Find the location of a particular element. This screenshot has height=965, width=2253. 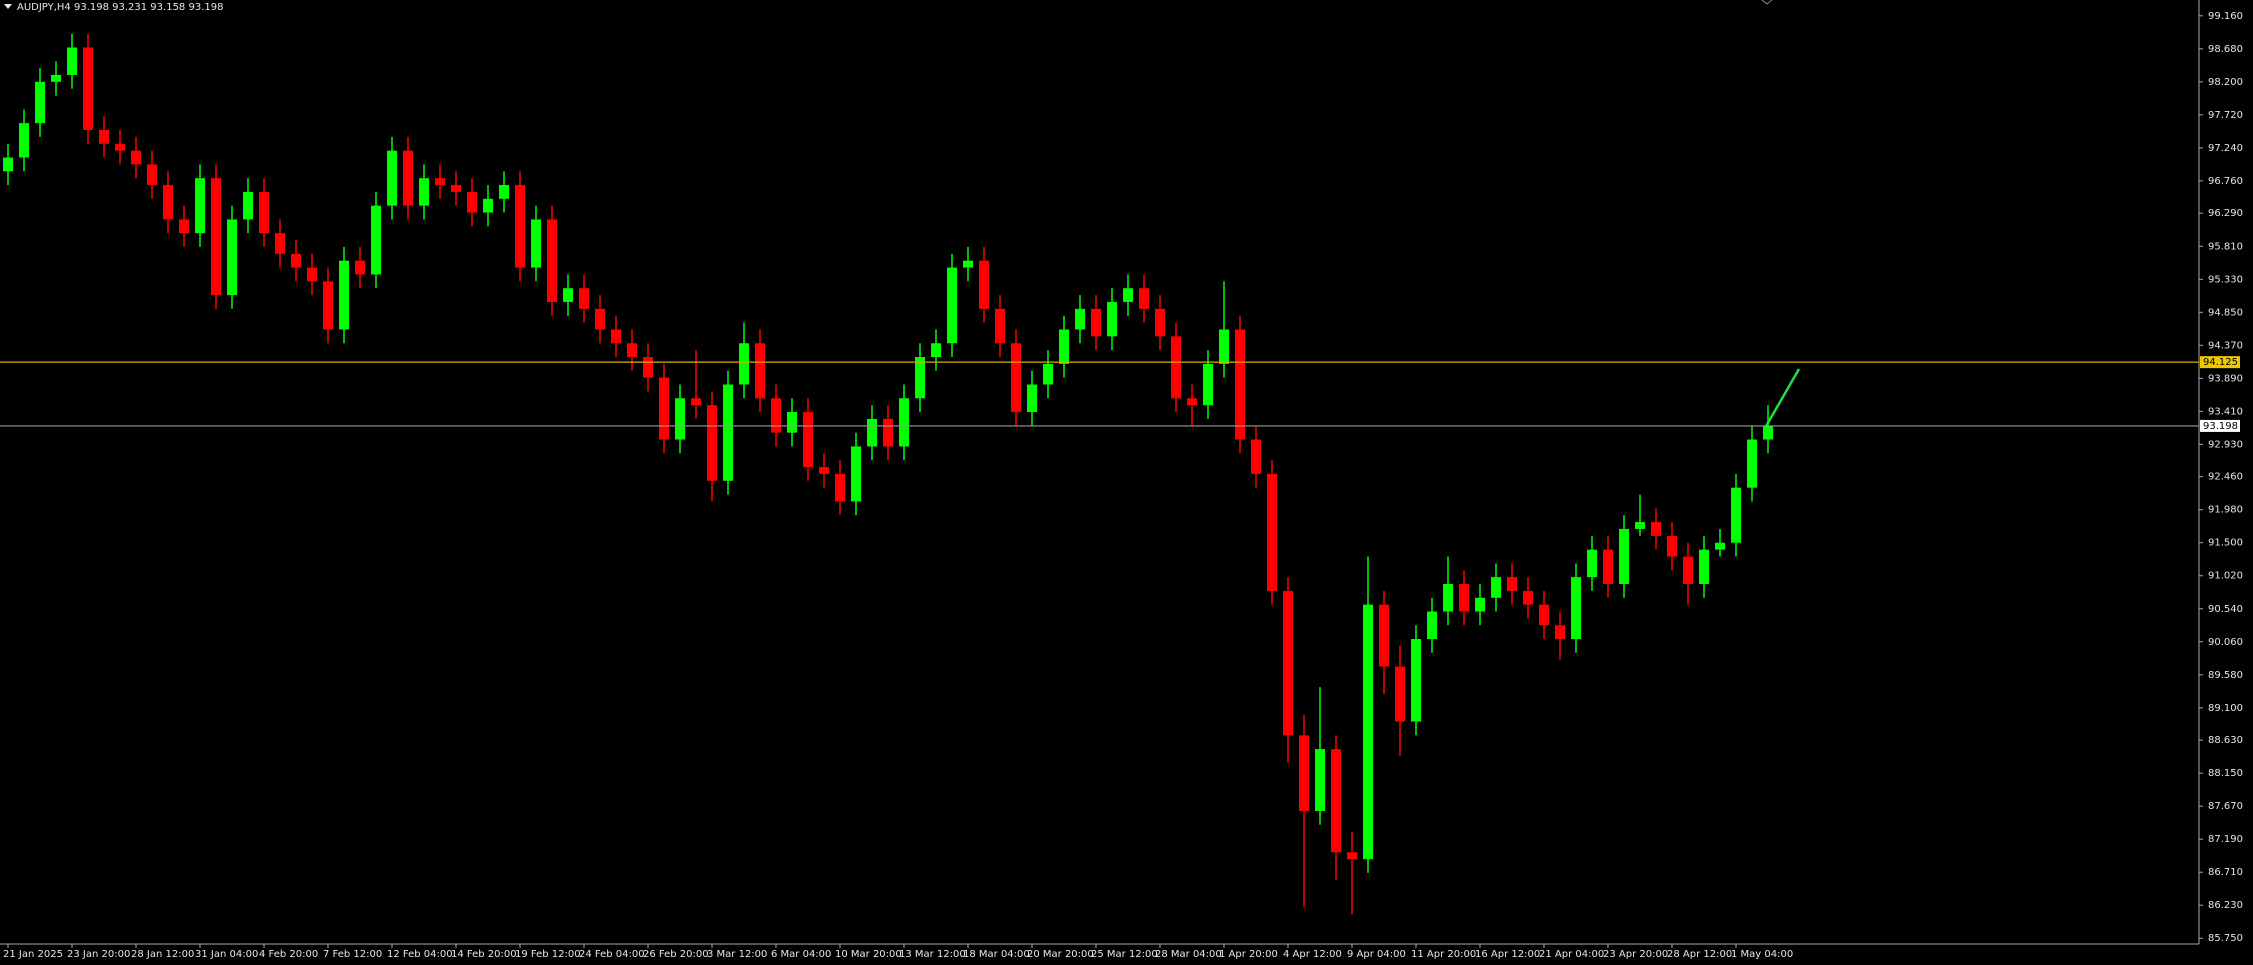

trend-line is located at coordinates (1782, 398).